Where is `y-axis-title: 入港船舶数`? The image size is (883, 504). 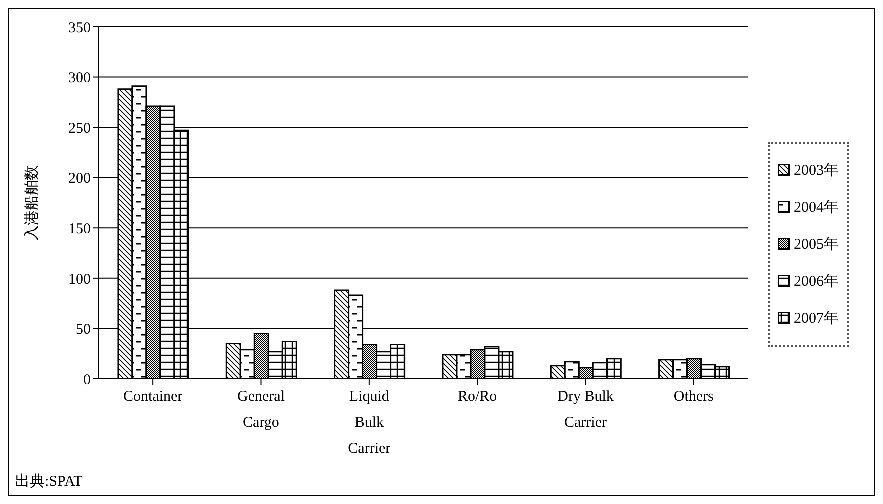 y-axis-title: 入港船舶数 is located at coordinates (31, 203).